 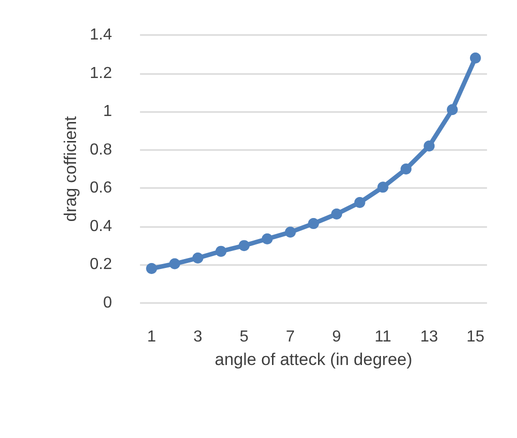 I want to click on y-tick-label: 1.4, so click(x=101, y=35).